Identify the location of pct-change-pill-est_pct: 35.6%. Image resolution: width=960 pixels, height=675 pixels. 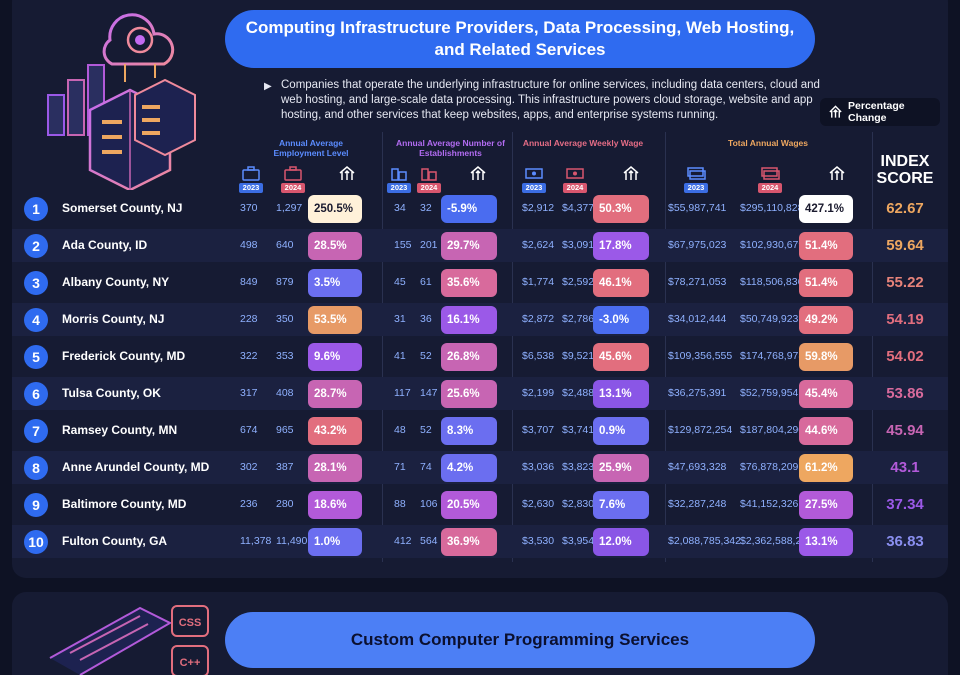
(469, 283).